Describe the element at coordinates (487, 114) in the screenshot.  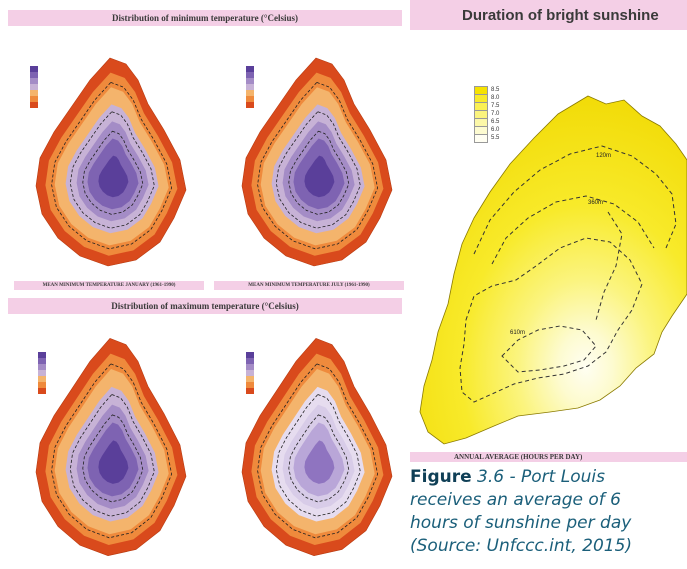
I see `sunshine-legend: 8.5 8.0 7.5 7.0 6.5 6.0 5.5` at that location.